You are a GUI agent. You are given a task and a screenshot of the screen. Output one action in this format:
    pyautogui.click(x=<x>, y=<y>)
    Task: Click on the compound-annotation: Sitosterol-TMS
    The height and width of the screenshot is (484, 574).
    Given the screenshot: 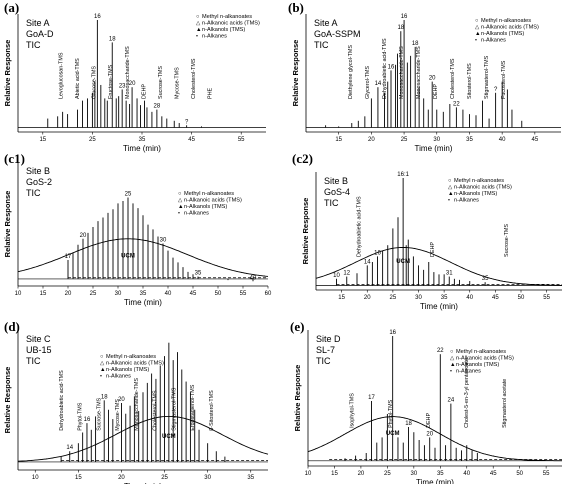 What is the action you would take?
    pyautogui.click(x=470, y=81)
    